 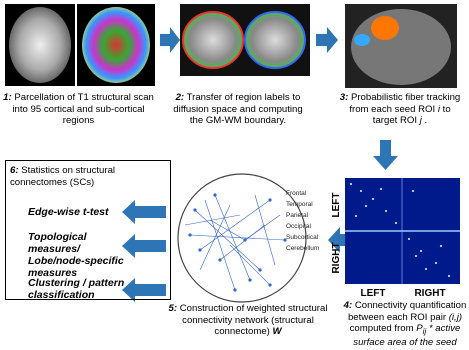 I want to click on brain-slice, so click(x=401, y=47).